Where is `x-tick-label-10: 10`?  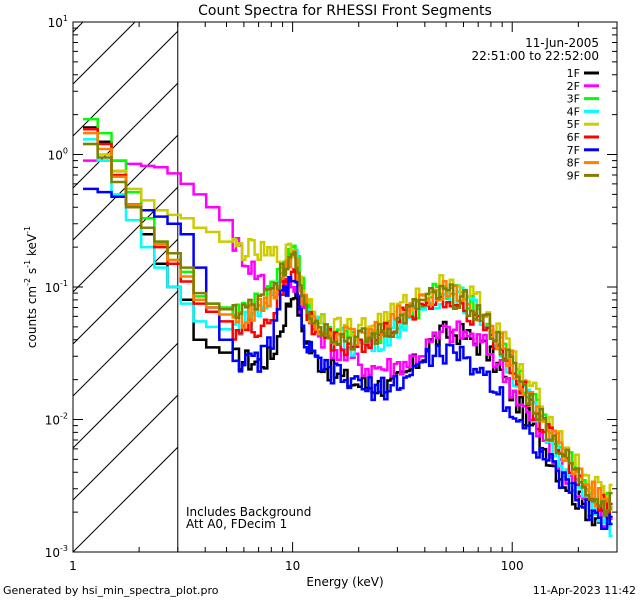 x-tick-label-10: 10 is located at coordinates (292, 566).